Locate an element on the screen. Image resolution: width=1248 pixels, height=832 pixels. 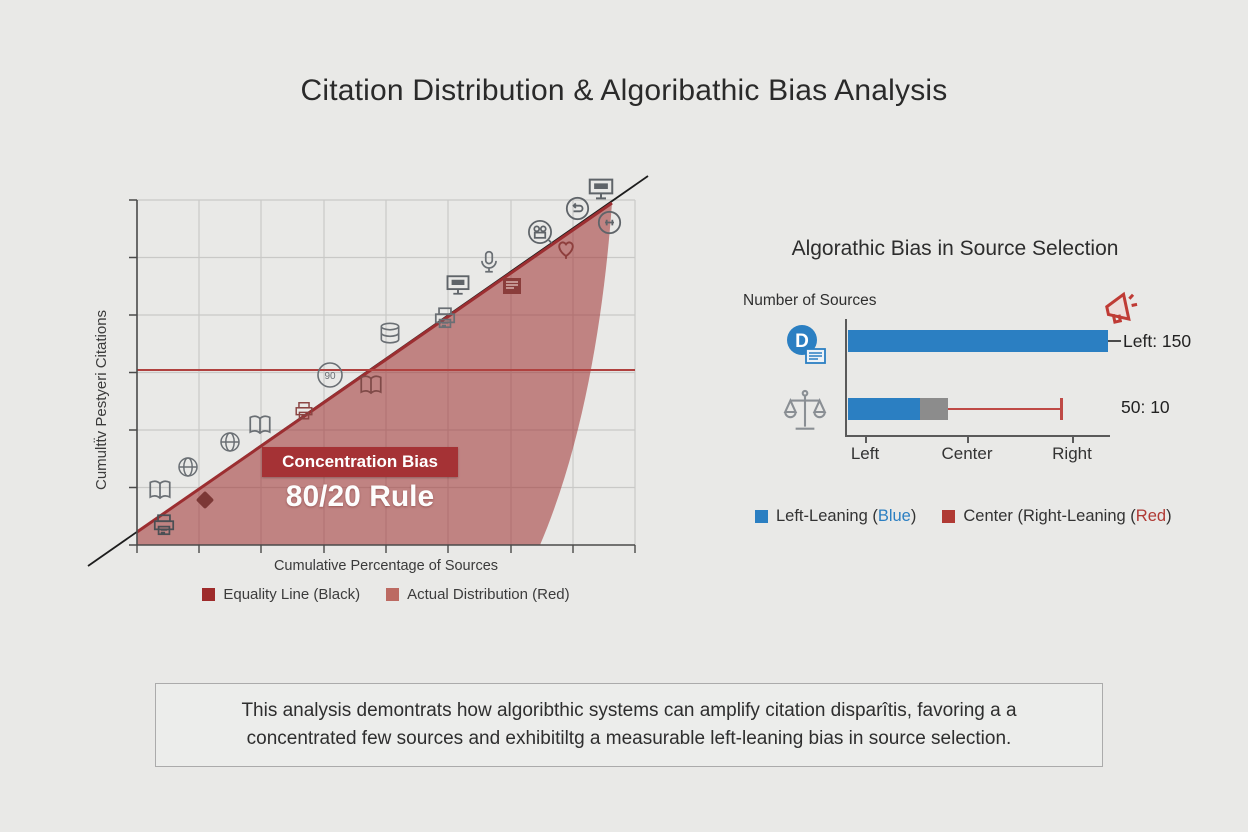
legend-swatch-dark-red is located at coordinates (209, 594).